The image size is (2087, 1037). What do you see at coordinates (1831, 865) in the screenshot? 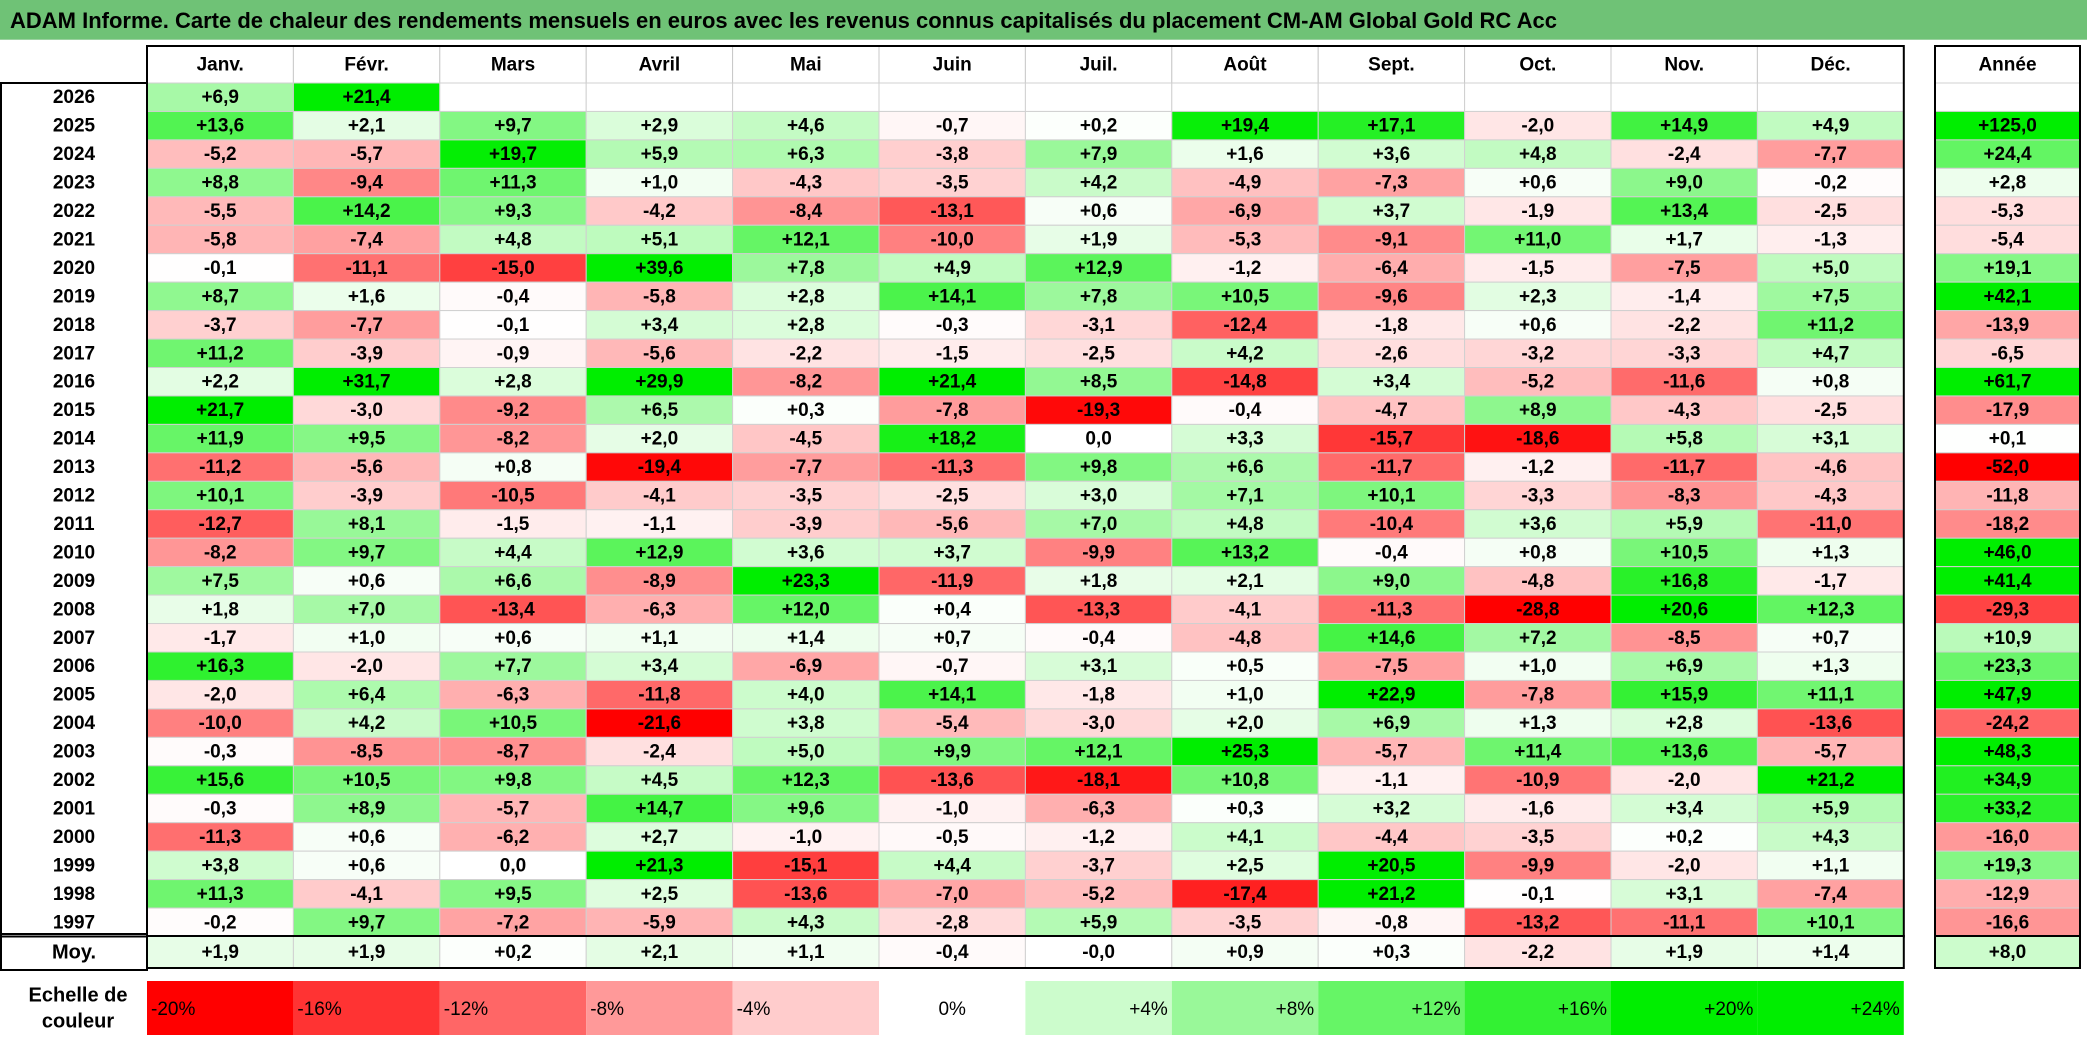
I see `cell-value: +1,1` at bounding box center [1831, 865].